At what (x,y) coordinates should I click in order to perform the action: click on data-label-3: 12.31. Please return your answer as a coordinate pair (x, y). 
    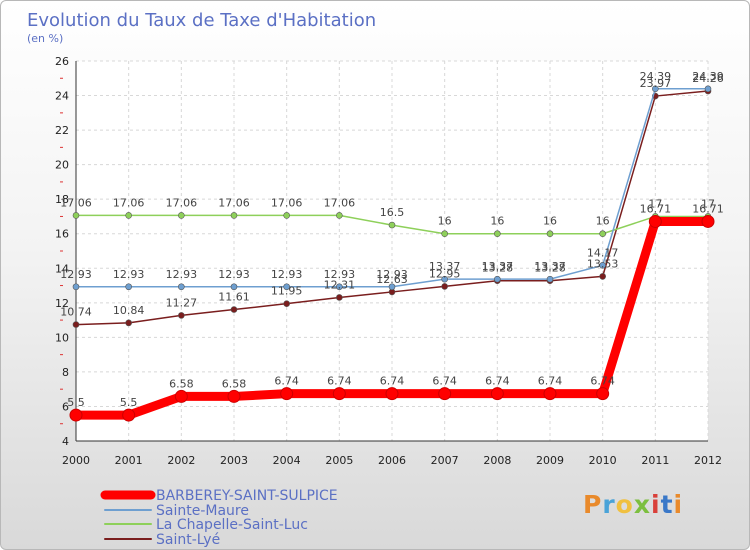
    Looking at the image, I should click on (340, 284).